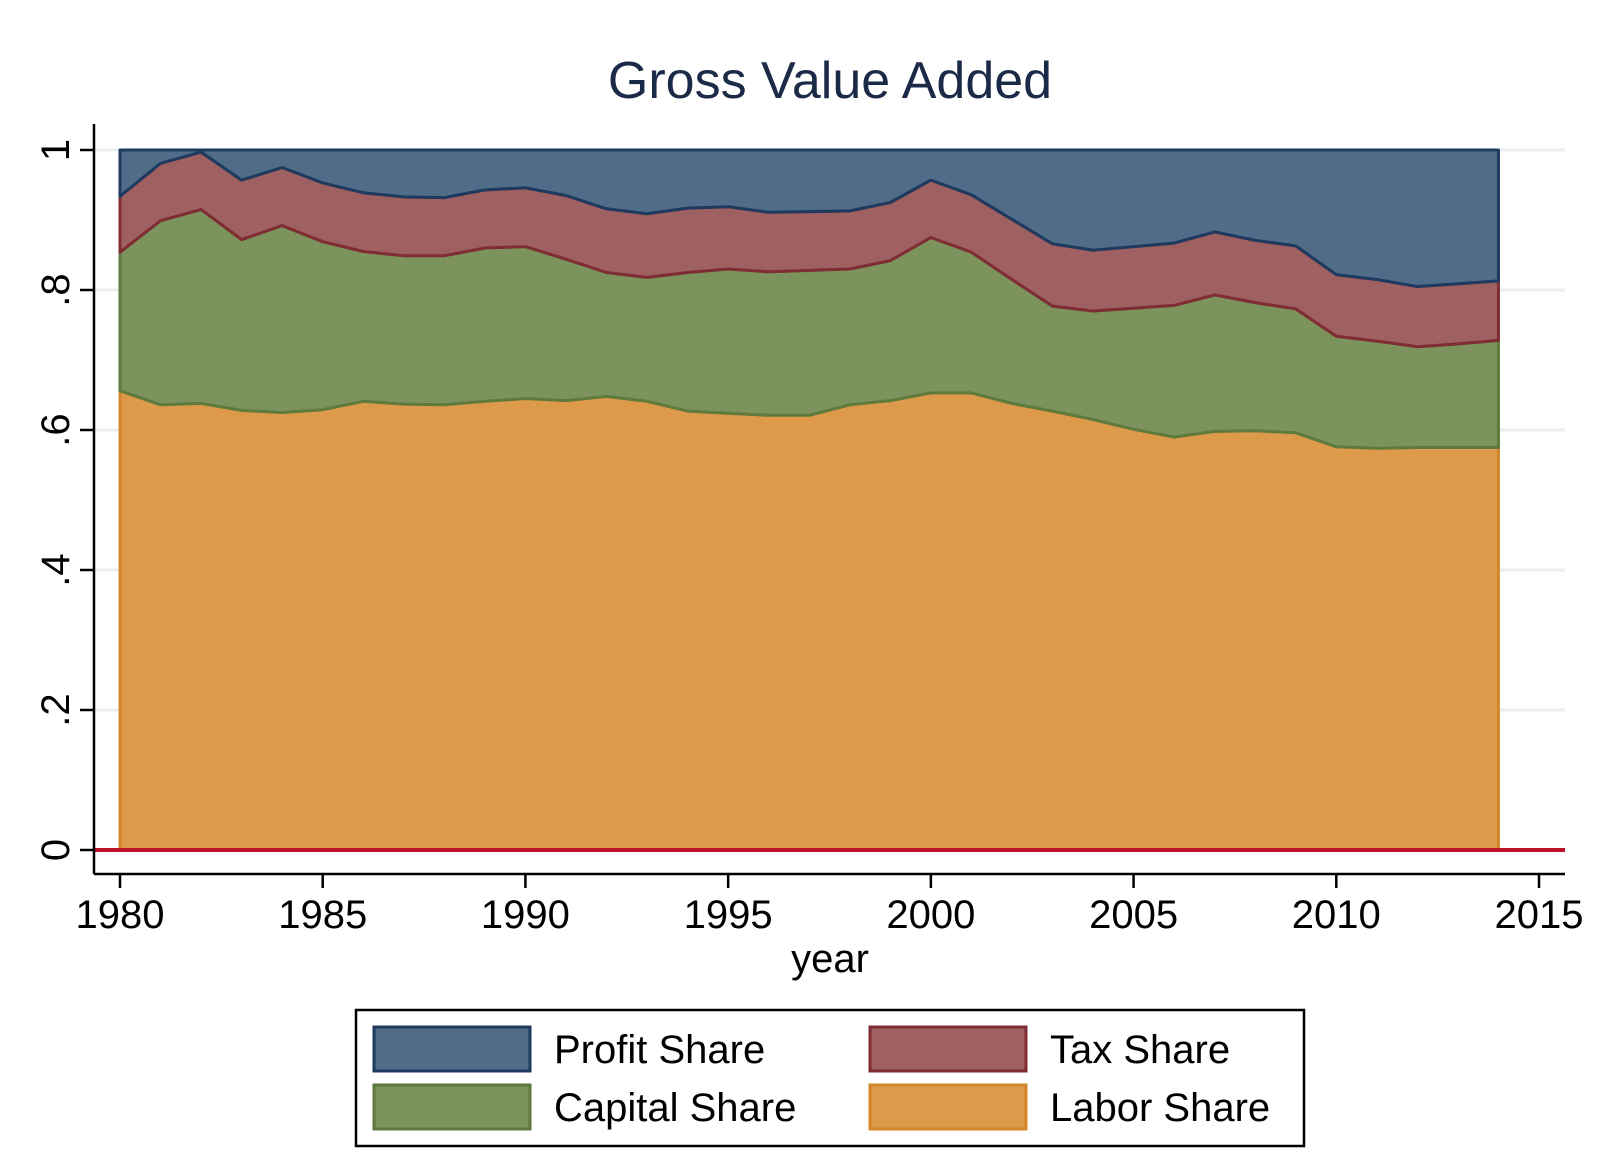 The height and width of the screenshot is (1168, 1600). What do you see at coordinates (525, 915) in the screenshot?
I see `x-tick-label-2: 1990` at bounding box center [525, 915].